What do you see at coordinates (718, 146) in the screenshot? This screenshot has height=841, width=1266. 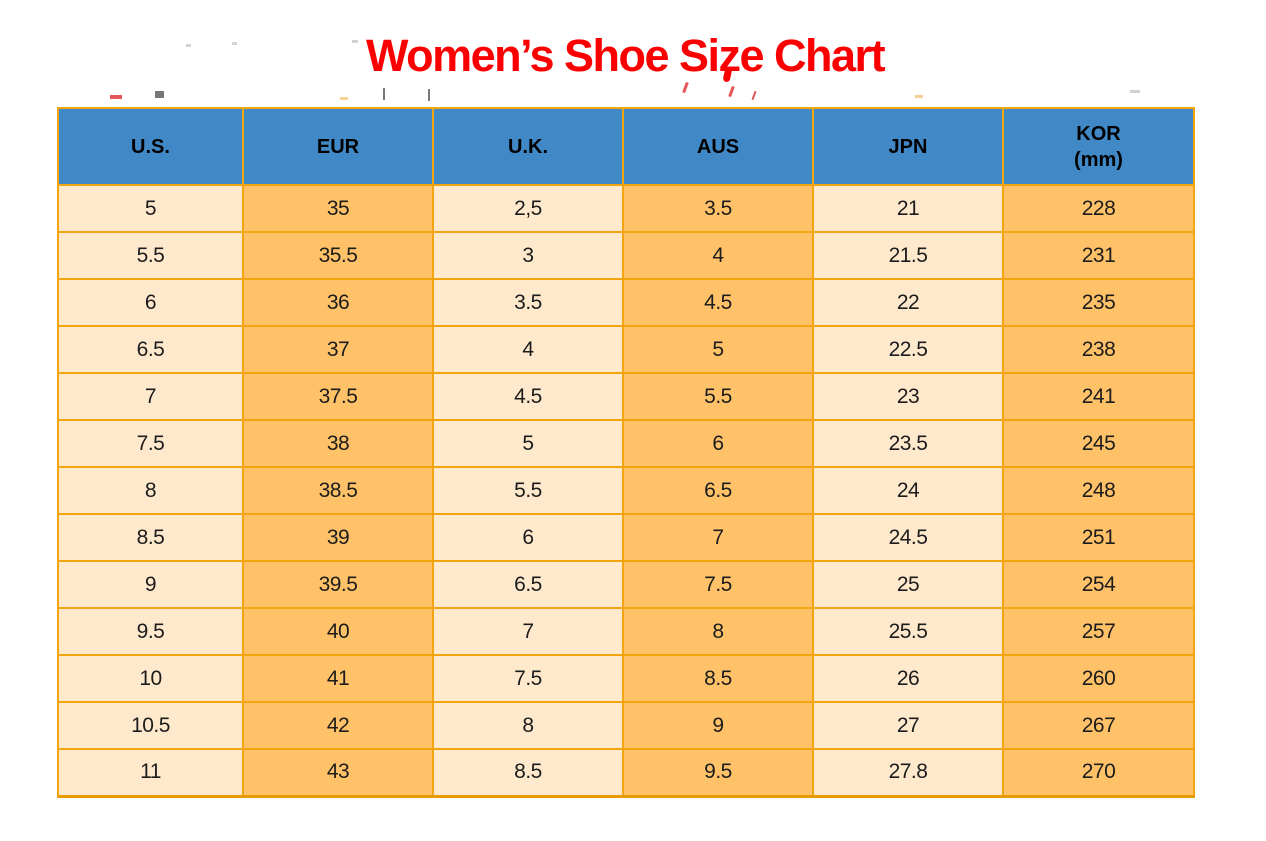 I see `column-header: AUS` at bounding box center [718, 146].